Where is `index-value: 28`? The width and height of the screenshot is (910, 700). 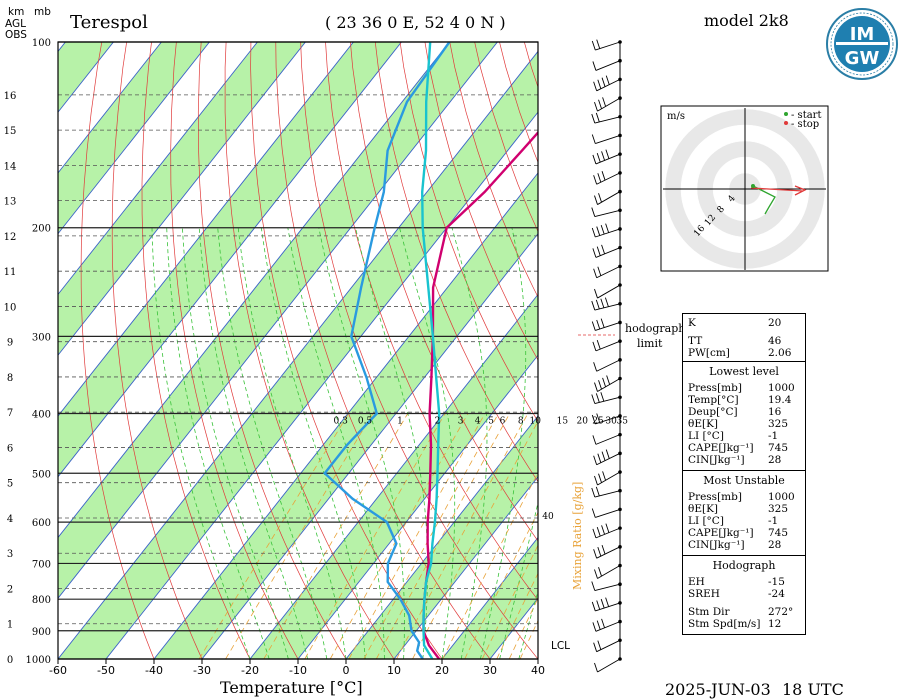
index-value: 28 is located at coordinates (775, 545).